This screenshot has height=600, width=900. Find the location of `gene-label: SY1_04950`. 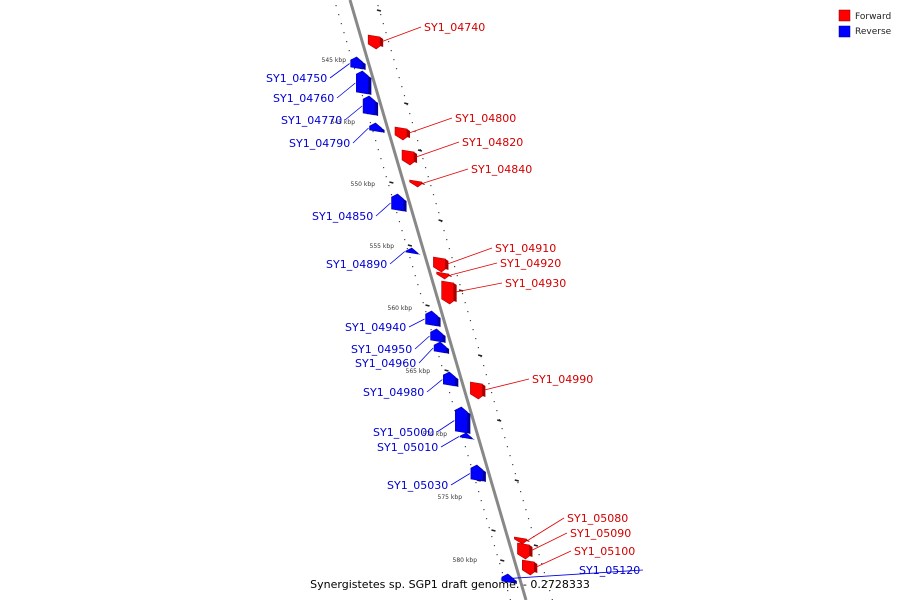

gene-label: SY1_04950 is located at coordinates (381, 349).